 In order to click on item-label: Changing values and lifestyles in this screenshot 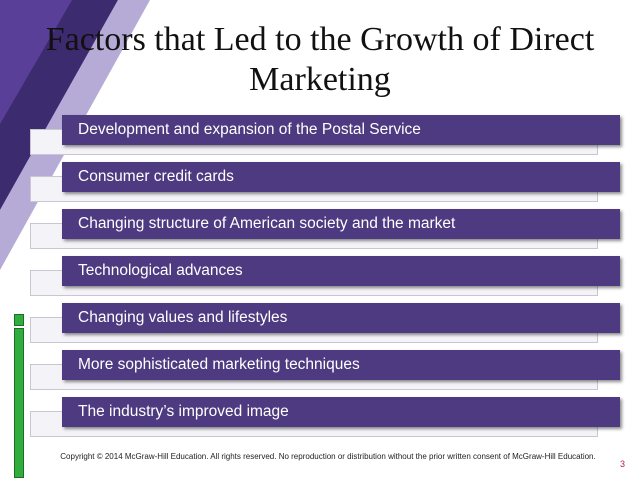, I will do `click(183, 317)`.